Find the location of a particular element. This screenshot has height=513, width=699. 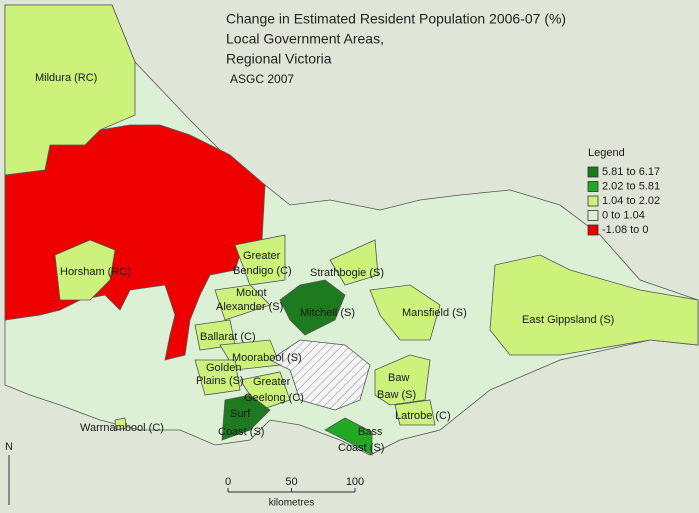

region-mount-alexander is located at coordinates (242, 302).